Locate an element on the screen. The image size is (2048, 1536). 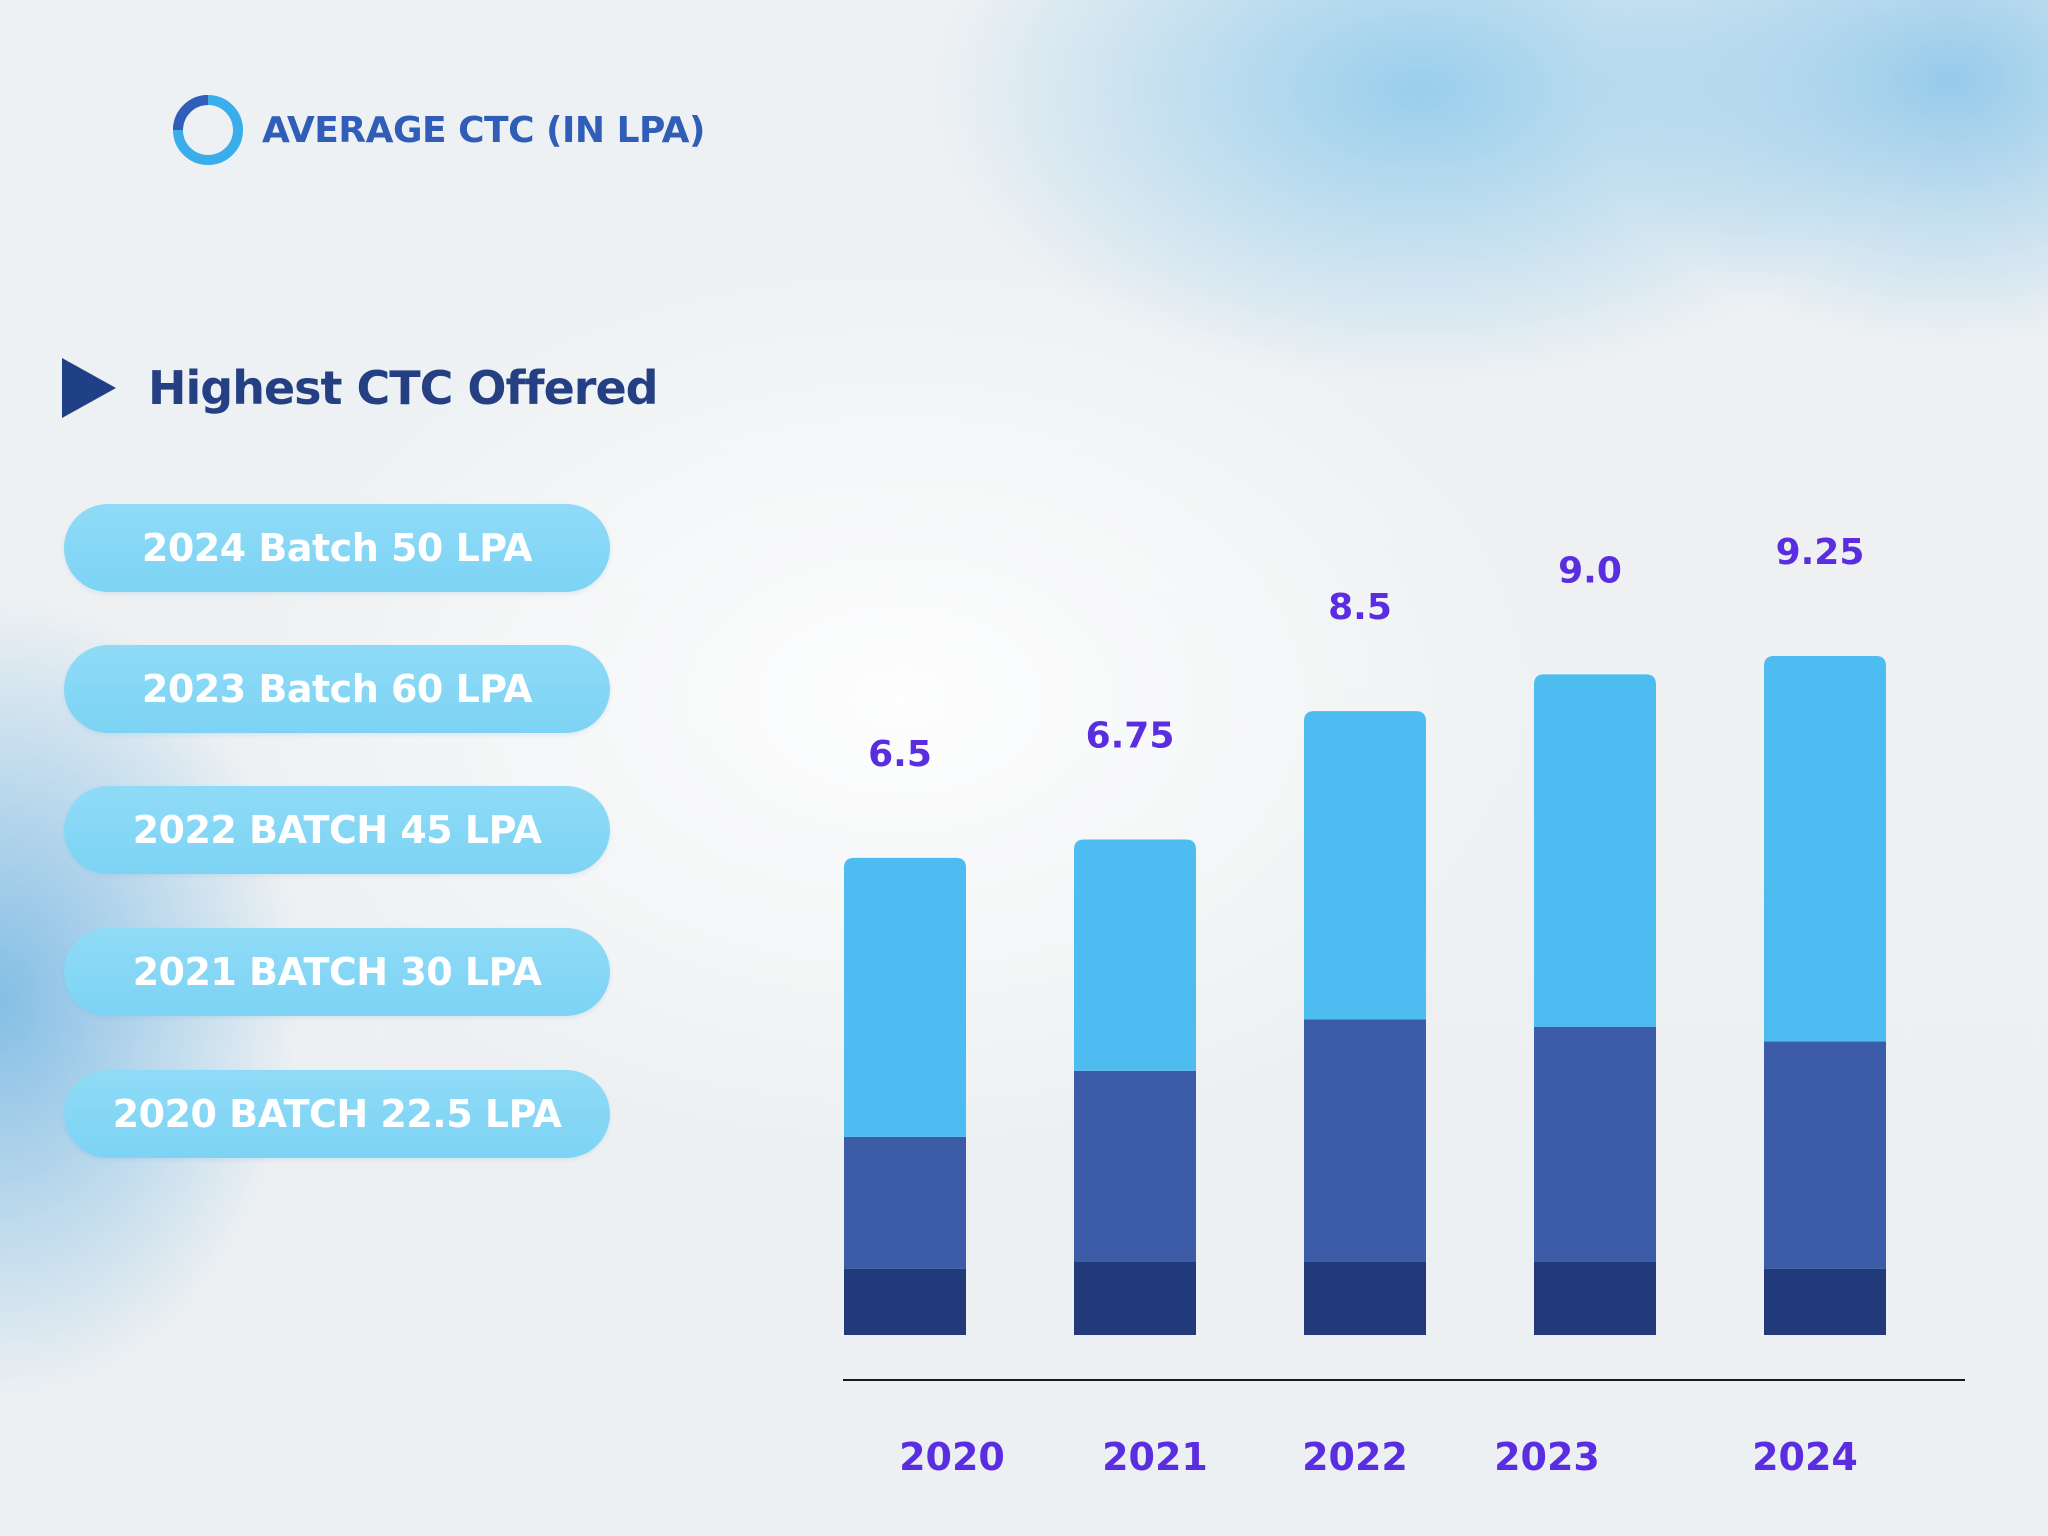
bar-2021 is located at coordinates (1135, 1087).